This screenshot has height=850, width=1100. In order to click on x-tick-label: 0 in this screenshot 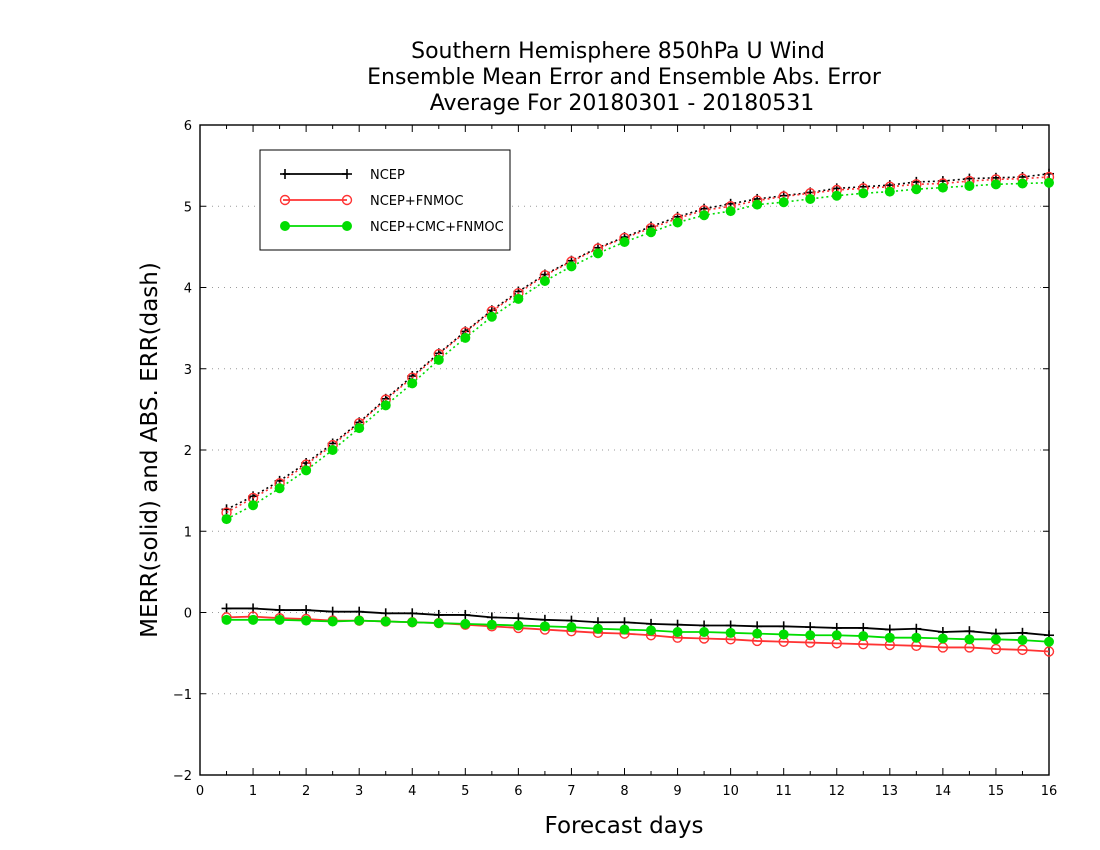, I will do `click(200, 791)`.